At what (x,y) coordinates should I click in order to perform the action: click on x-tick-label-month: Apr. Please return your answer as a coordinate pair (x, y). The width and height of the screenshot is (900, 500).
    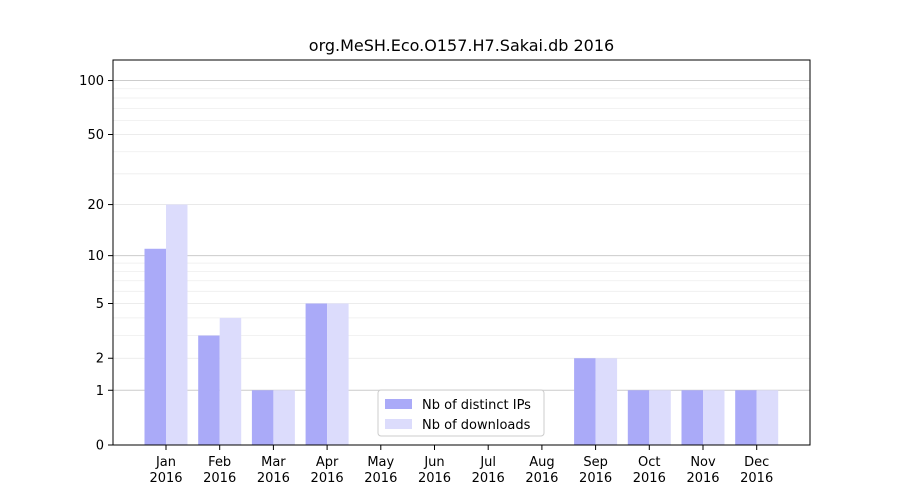
    Looking at the image, I should click on (327, 462).